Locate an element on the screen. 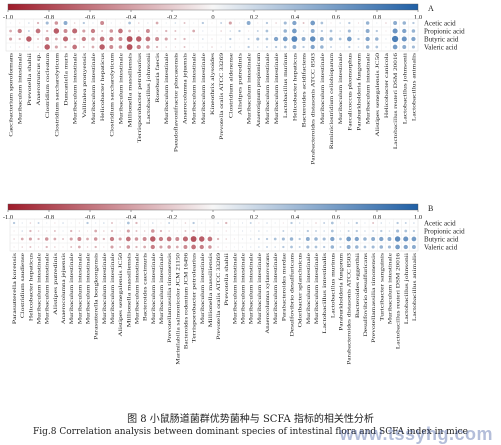  panel-a-column-label: Vallitalea pronyensis is located at coordinates (85, 85).